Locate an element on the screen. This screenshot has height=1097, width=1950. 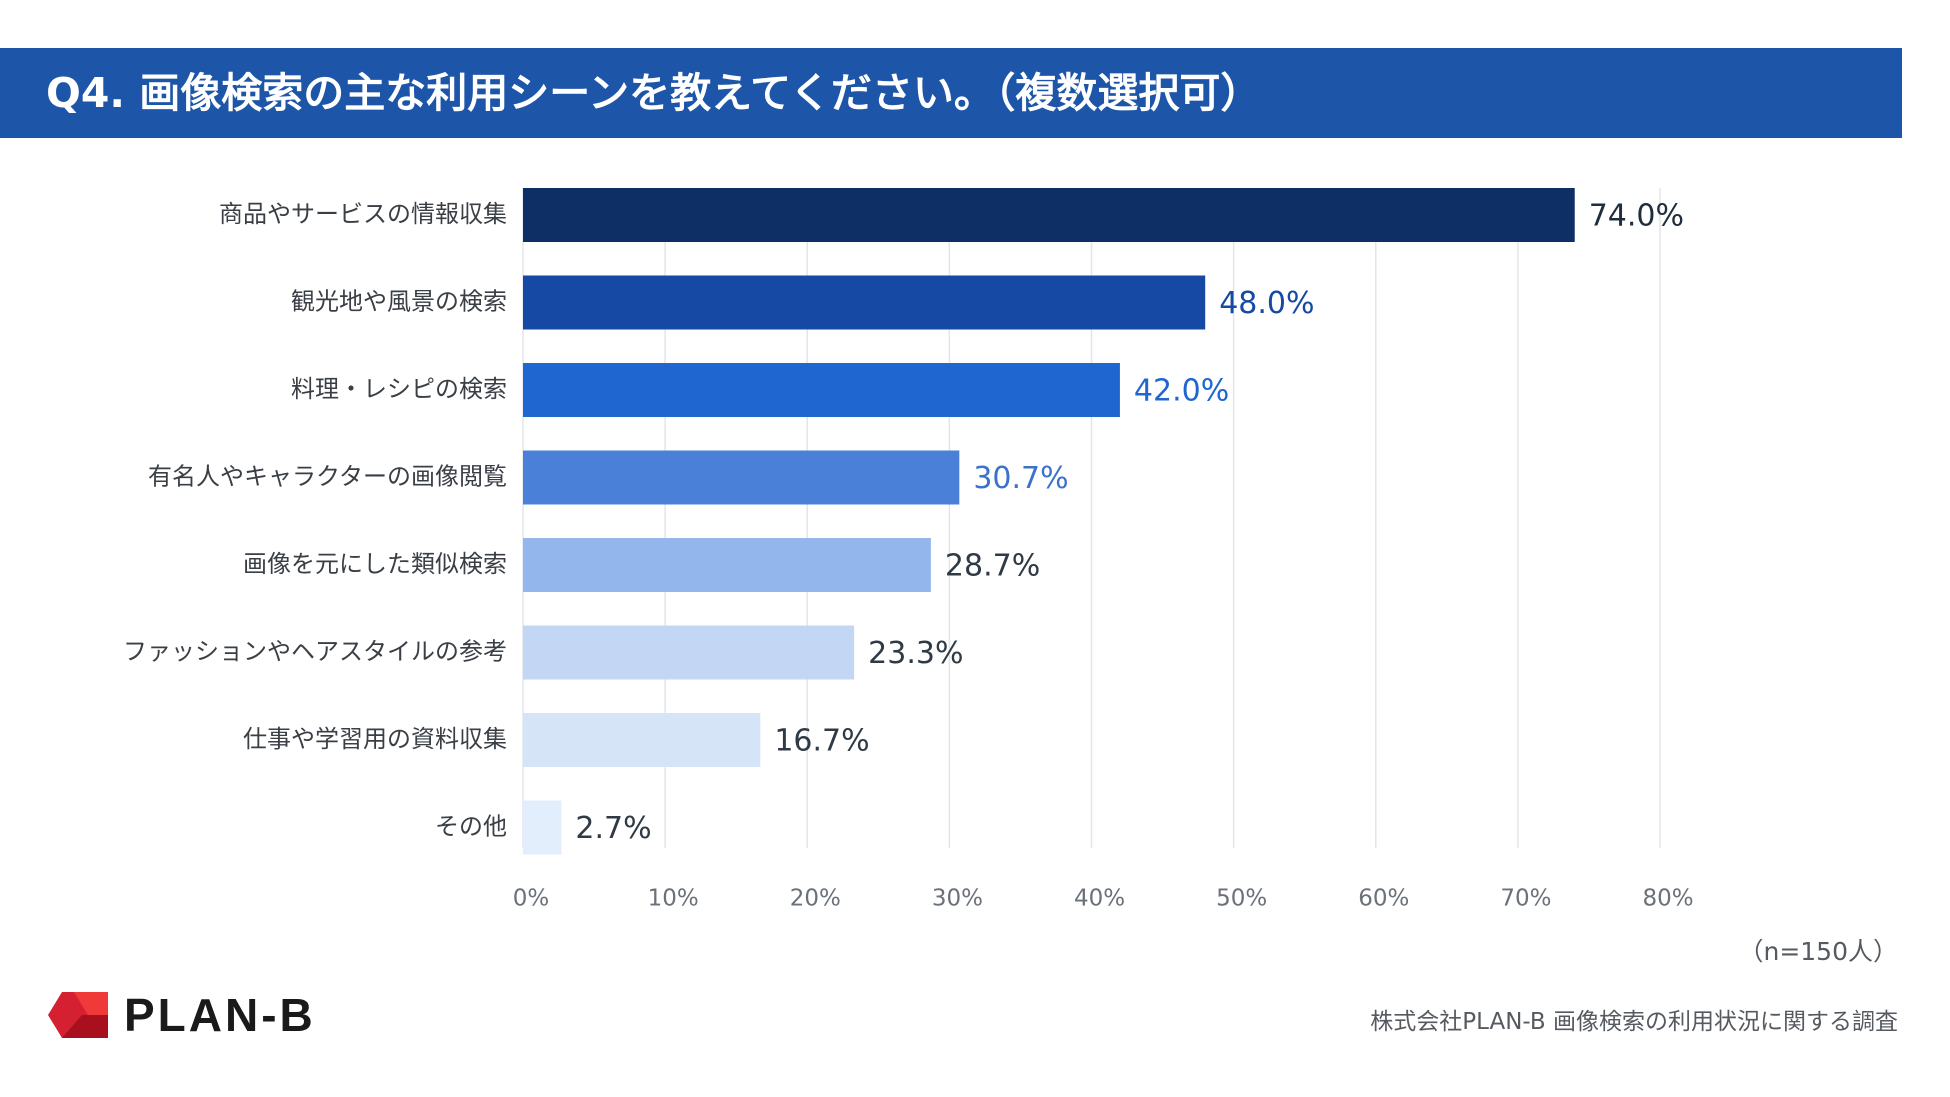
sample-size-note: （n=150人） is located at coordinates (1818, 951).